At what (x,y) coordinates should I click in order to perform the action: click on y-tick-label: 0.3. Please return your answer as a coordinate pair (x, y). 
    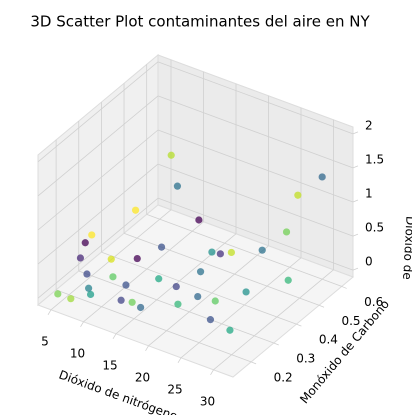
    Looking at the image, I should click on (305, 359).